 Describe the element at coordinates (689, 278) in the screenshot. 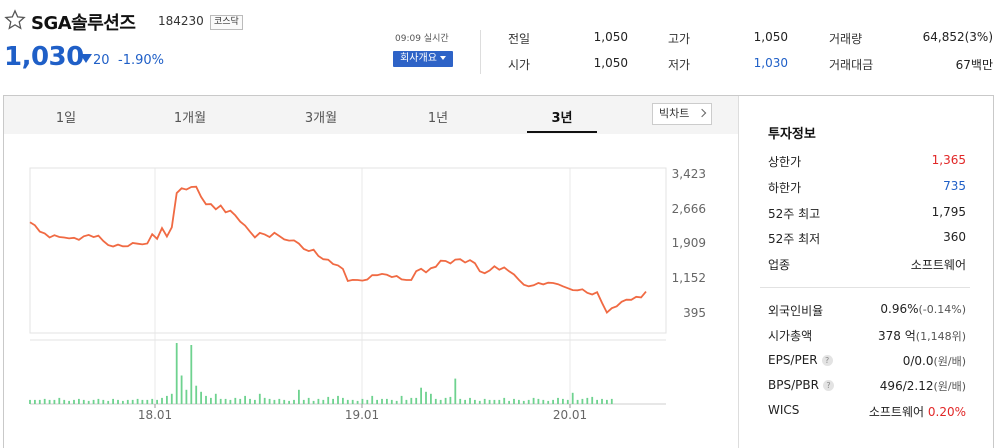

I see `y-tick-label: 1,152` at that location.